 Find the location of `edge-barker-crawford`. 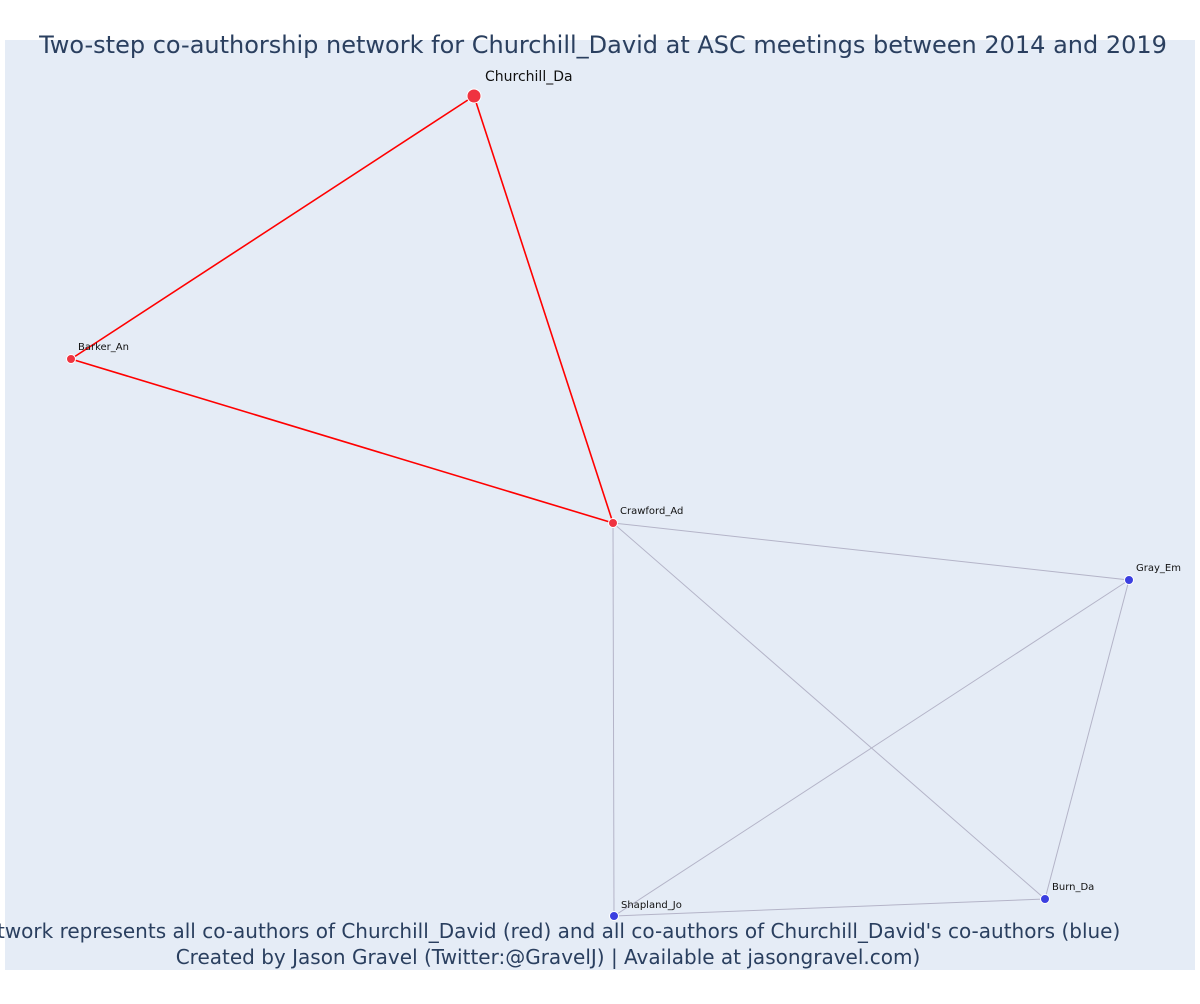

edge-barker-crawford is located at coordinates (342, 441).